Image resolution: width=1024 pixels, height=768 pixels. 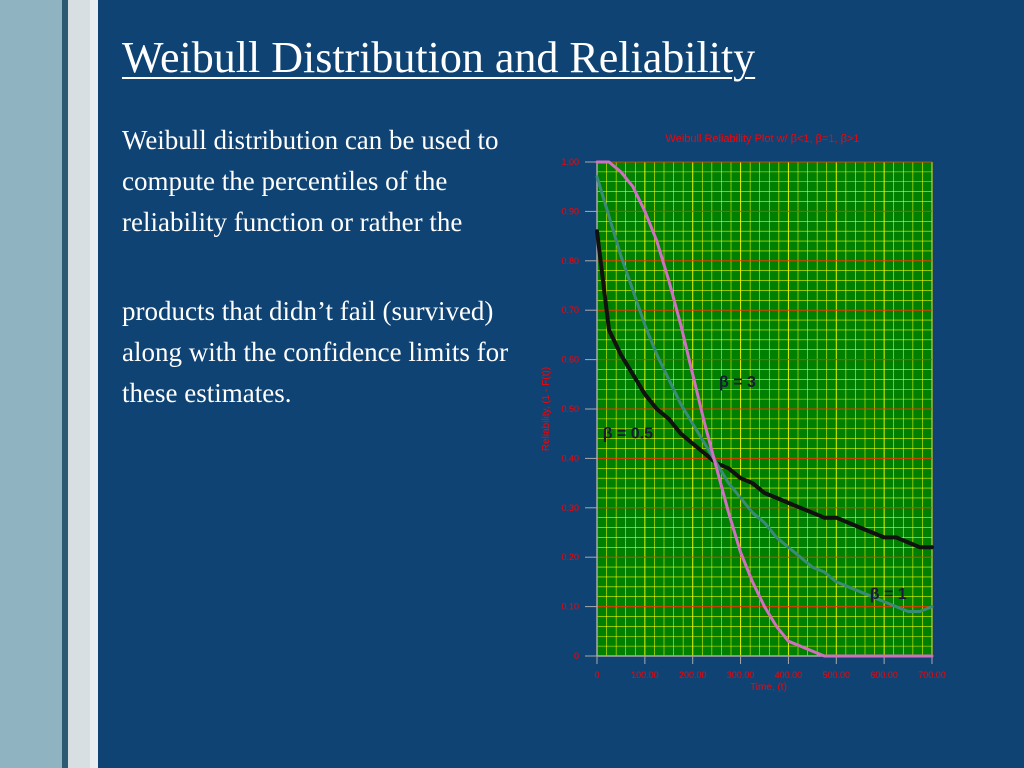 I want to click on y-tick-label: 0.20, so click(x=570, y=557).